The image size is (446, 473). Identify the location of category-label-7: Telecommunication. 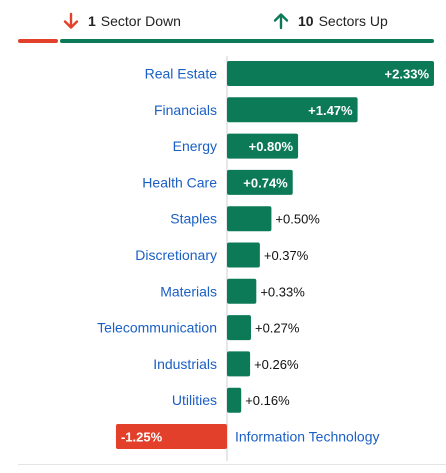
(157, 328).